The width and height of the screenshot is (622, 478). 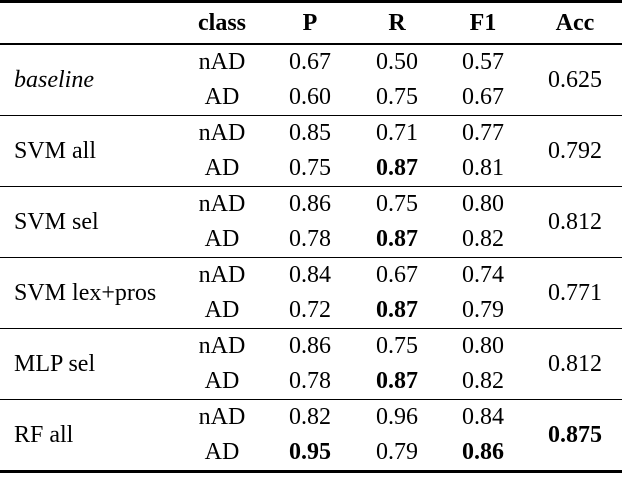 What do you see at coordinates (483, 97) in the screenshot?
I see `f1-value: 0.67` at bounding box center [483, 97].